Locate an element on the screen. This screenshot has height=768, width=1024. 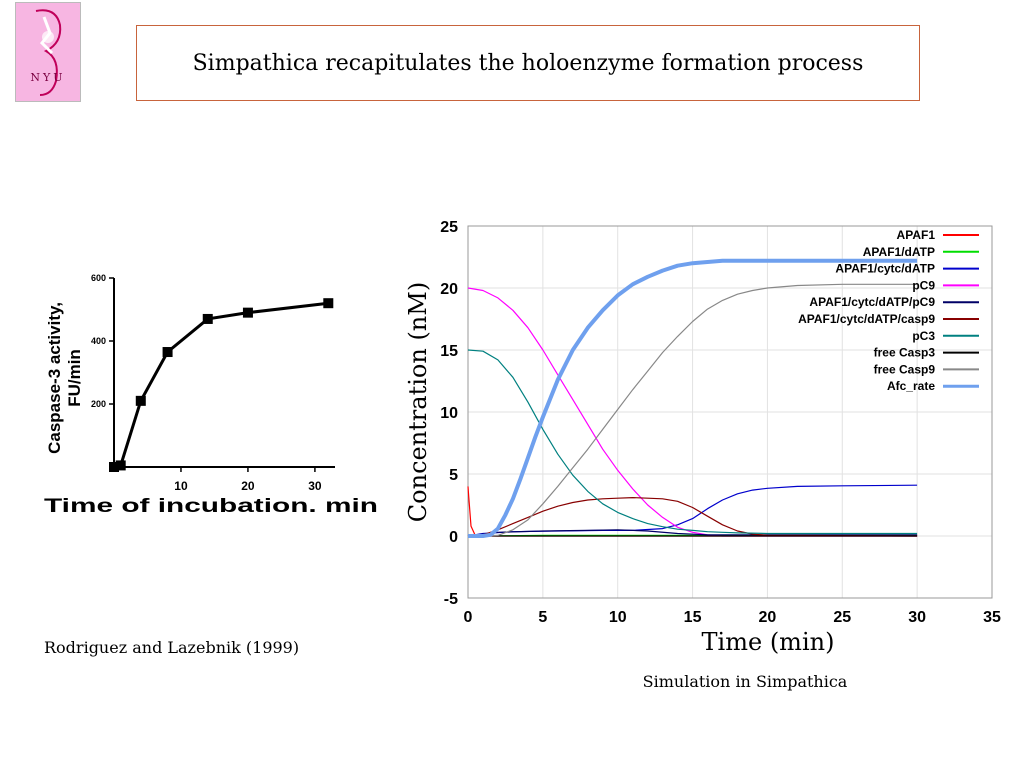
right-caption: Simulation in Simpathica is located at coordinates (745, 681).